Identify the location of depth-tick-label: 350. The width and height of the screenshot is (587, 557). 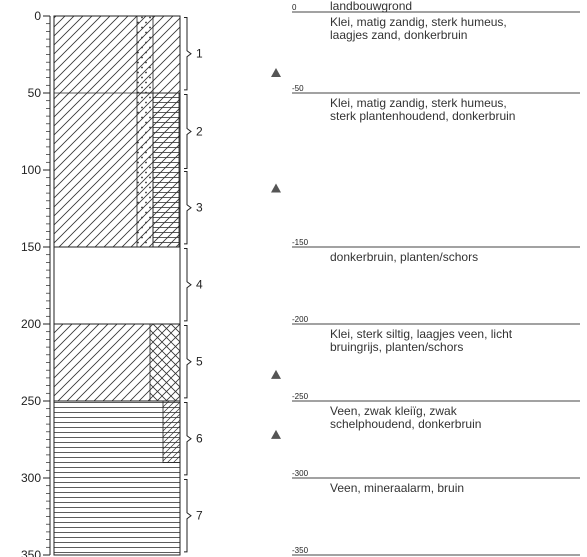
(31, 552).